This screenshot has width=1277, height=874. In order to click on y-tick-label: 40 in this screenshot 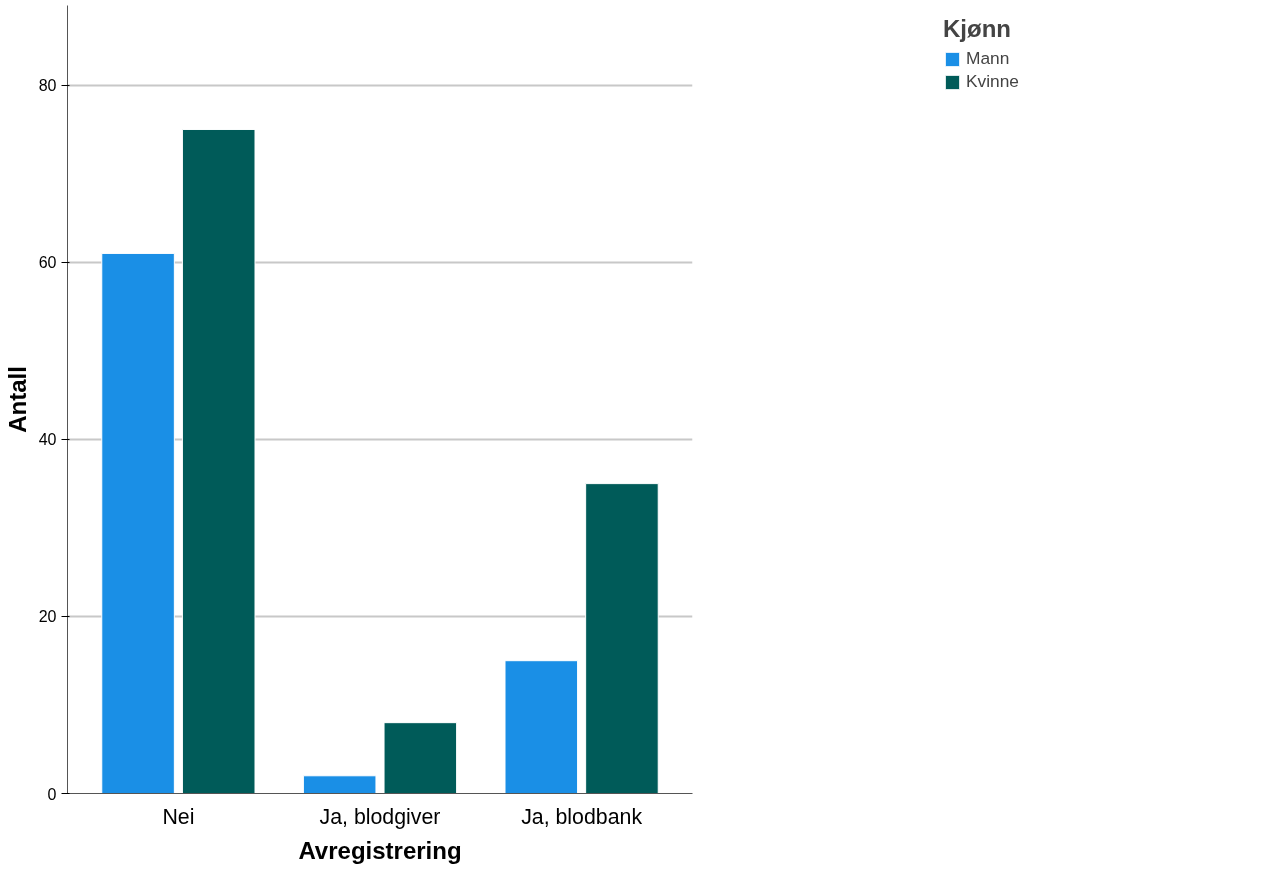, I will do `click(47, 440)`.